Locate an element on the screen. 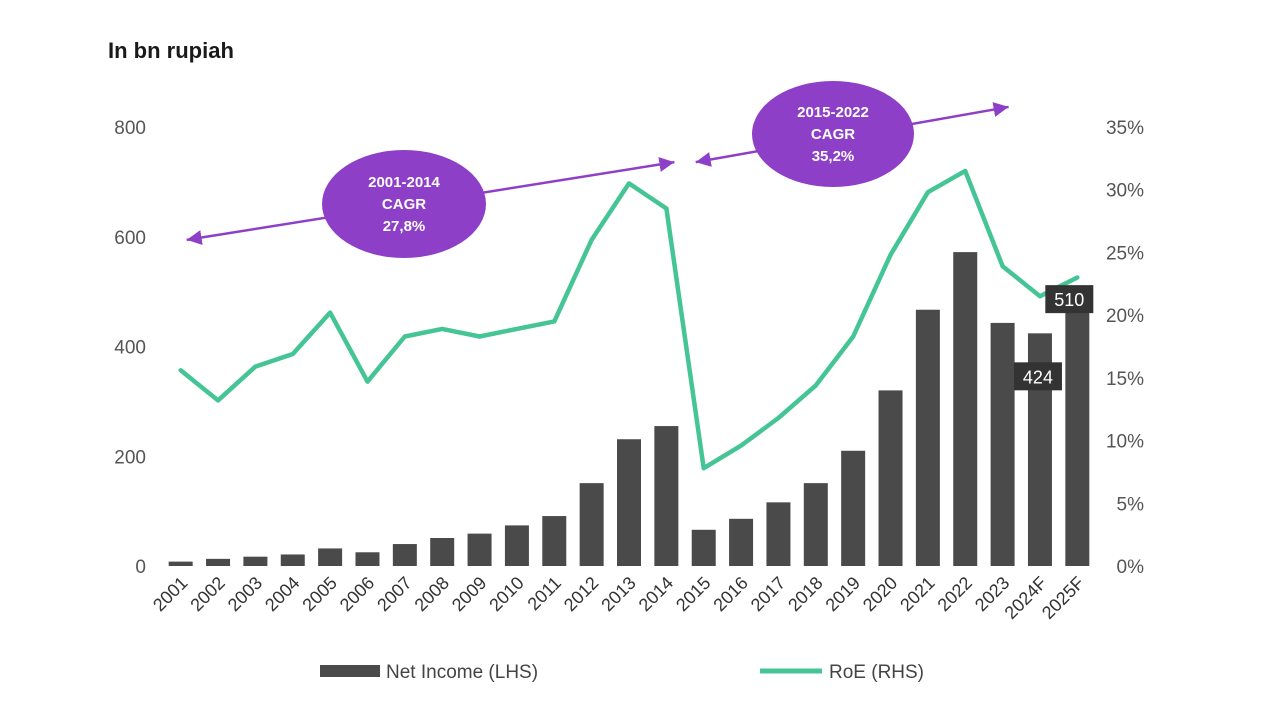 This screenshot has height=720, width=1280. bar-2006 is located at coordinates (367, 559).